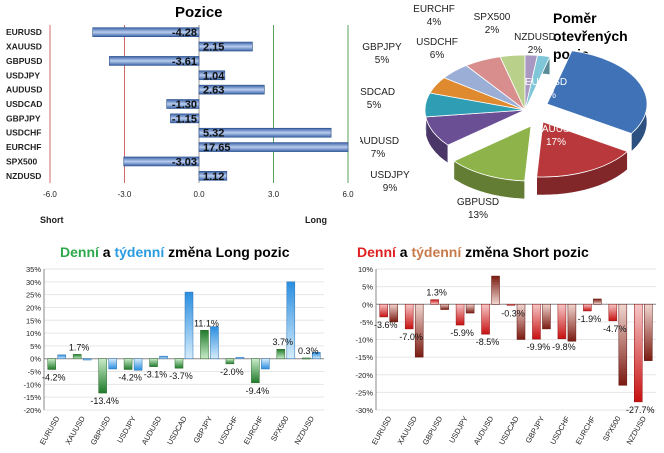  I want to click on y-tick-label: -5%, so click(35, 372).